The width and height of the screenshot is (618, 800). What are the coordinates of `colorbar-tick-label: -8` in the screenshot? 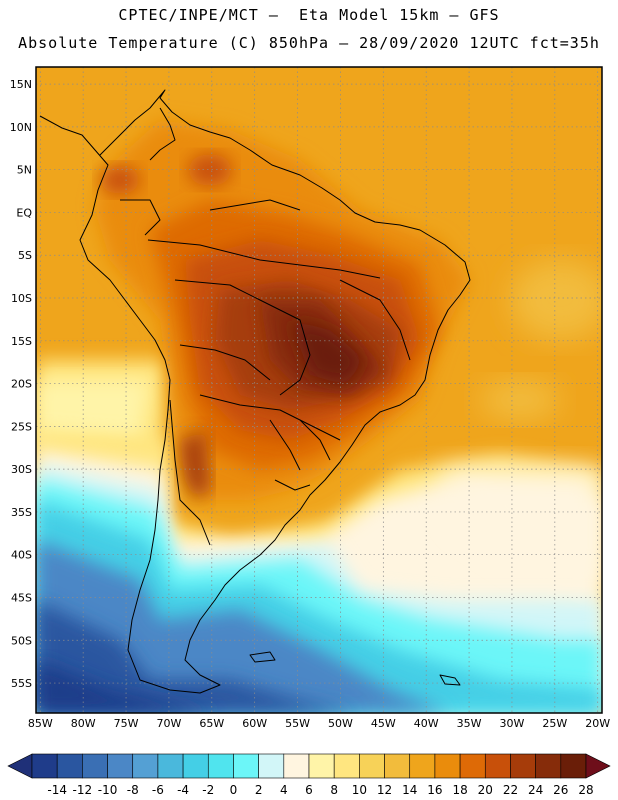 It's located at (133, 790).